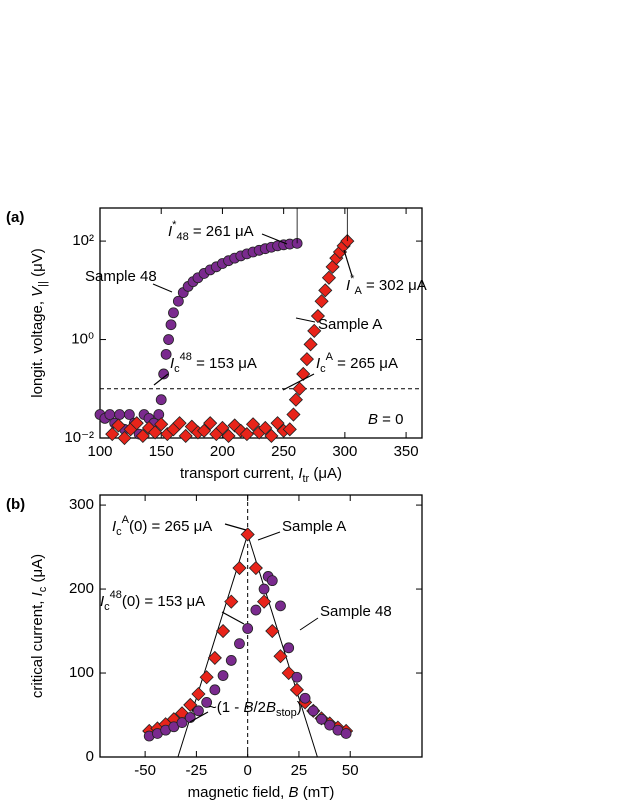 This screenshot has width=623, height=806. I want to click on plot-frame, so click(261, 323).